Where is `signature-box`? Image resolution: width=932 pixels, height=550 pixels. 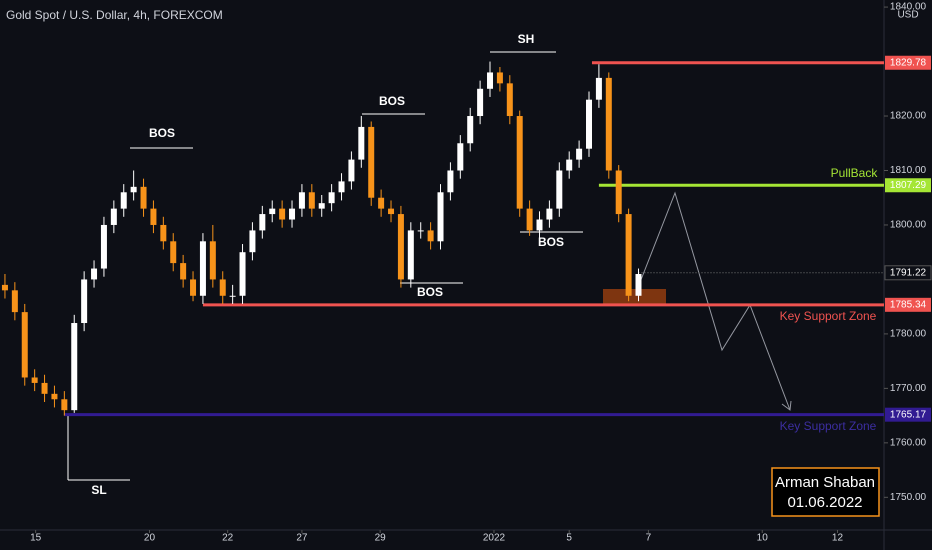 signature-box is located at coordinates (825, 492).